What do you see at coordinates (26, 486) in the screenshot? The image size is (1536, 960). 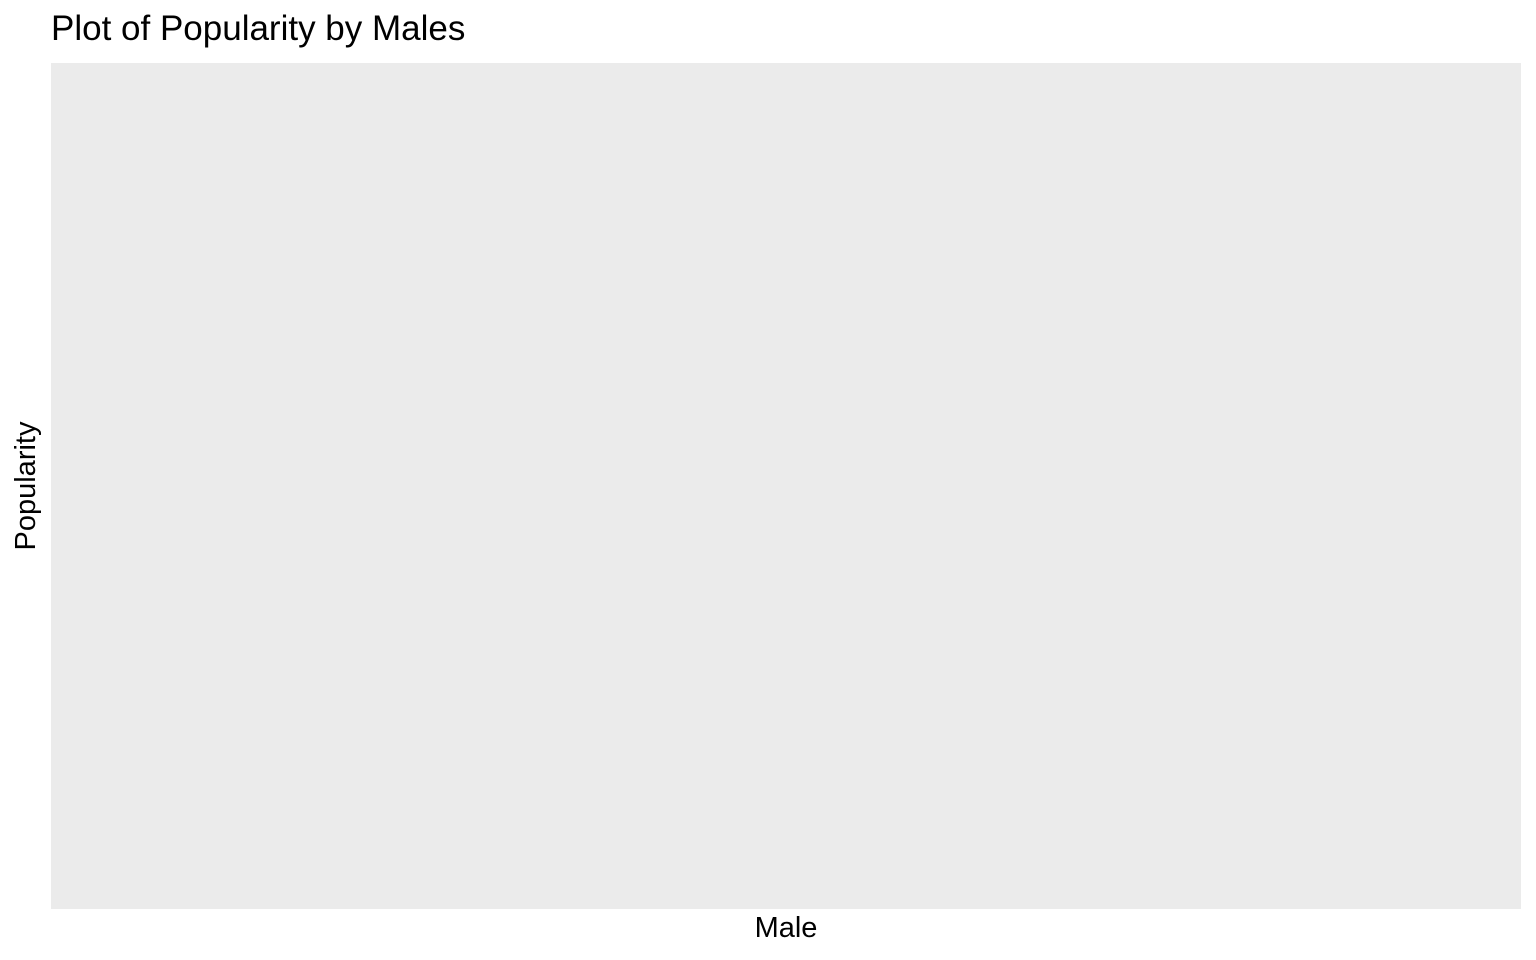 I see `y-axis-label: Popularity` at bounding box center [26, 486].